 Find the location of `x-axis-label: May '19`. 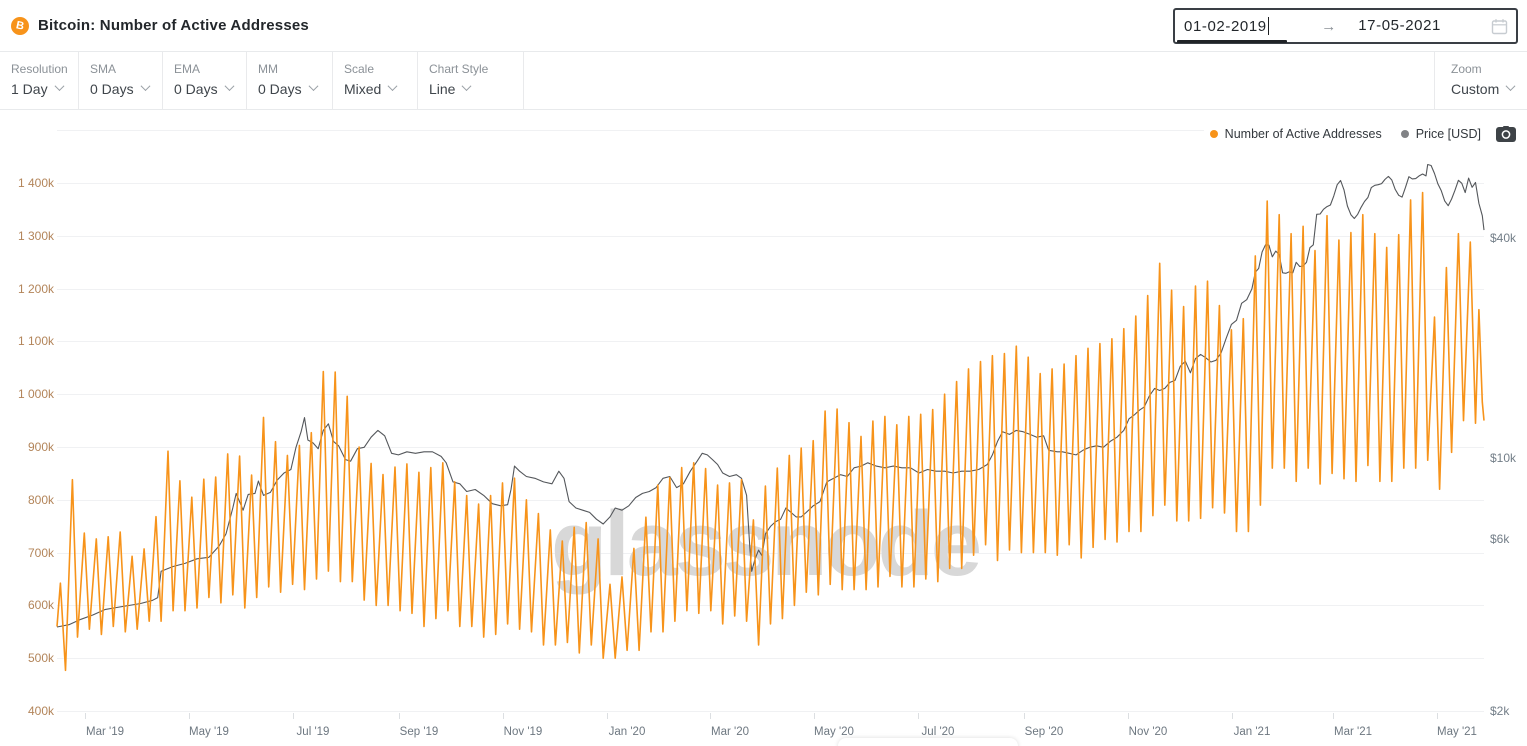

x-axis-label: May '19 is located at coordinates (209, 732).